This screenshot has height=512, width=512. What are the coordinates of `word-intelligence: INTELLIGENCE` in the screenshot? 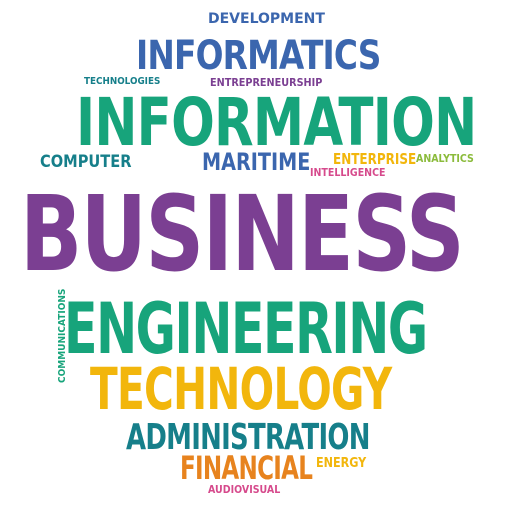 It's located at (348, 172).